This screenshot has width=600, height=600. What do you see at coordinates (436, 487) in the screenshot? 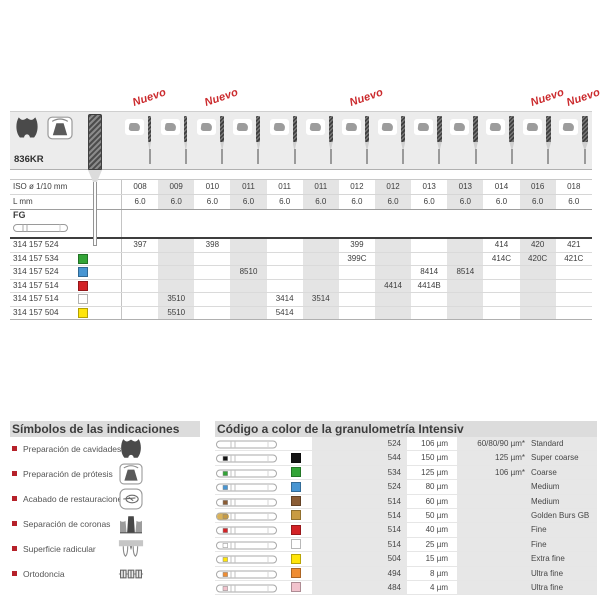
I see `legend-grain-size: 80 µm` at bounding box center [436, 487].